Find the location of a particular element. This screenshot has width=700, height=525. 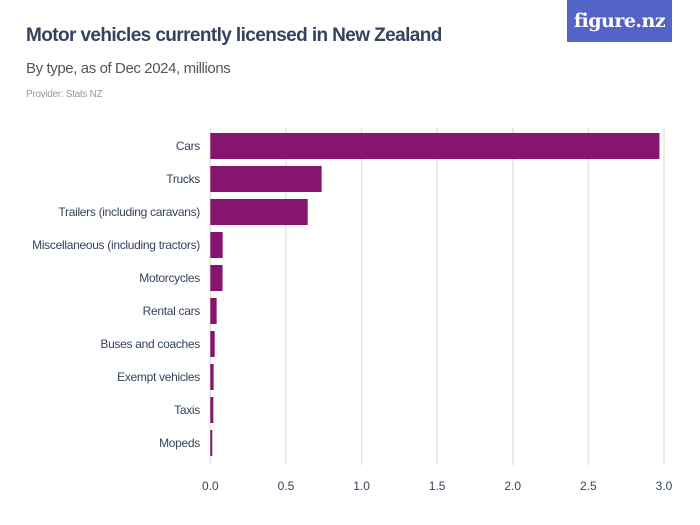

category-label: Mopeds is located at coordinates (179, 443).